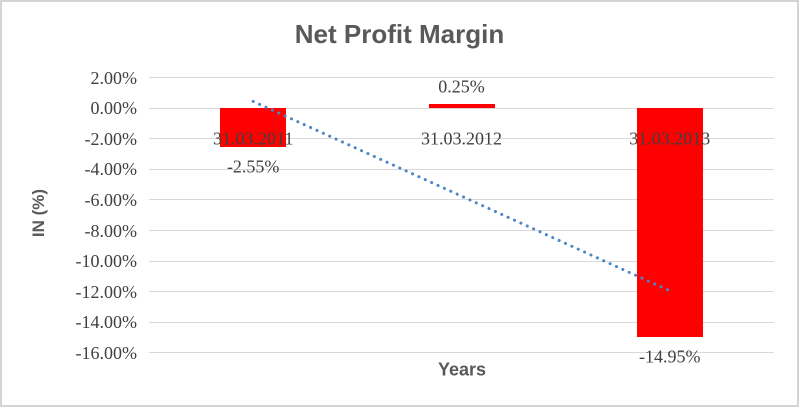  What do you see at coordinates (111, 199) in the screenshot?
I see `y-tick-label: -6.00%` at bounding box center [111, 199].